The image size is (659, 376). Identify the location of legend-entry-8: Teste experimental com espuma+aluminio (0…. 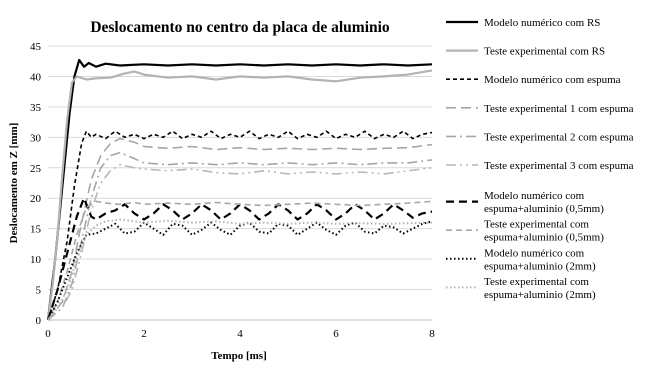
(544, 231).